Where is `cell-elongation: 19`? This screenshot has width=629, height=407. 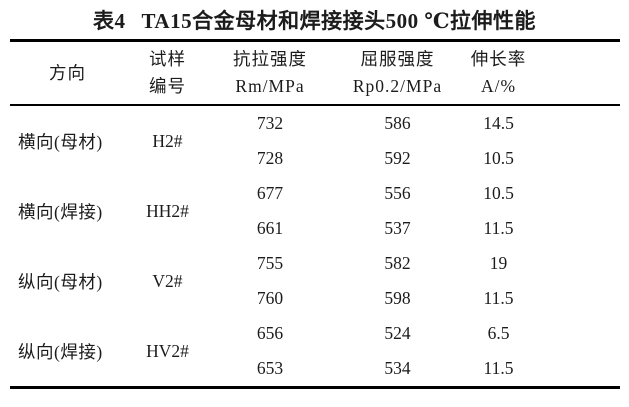
cell-elongation: 19 is located at coordinates (498, 263).